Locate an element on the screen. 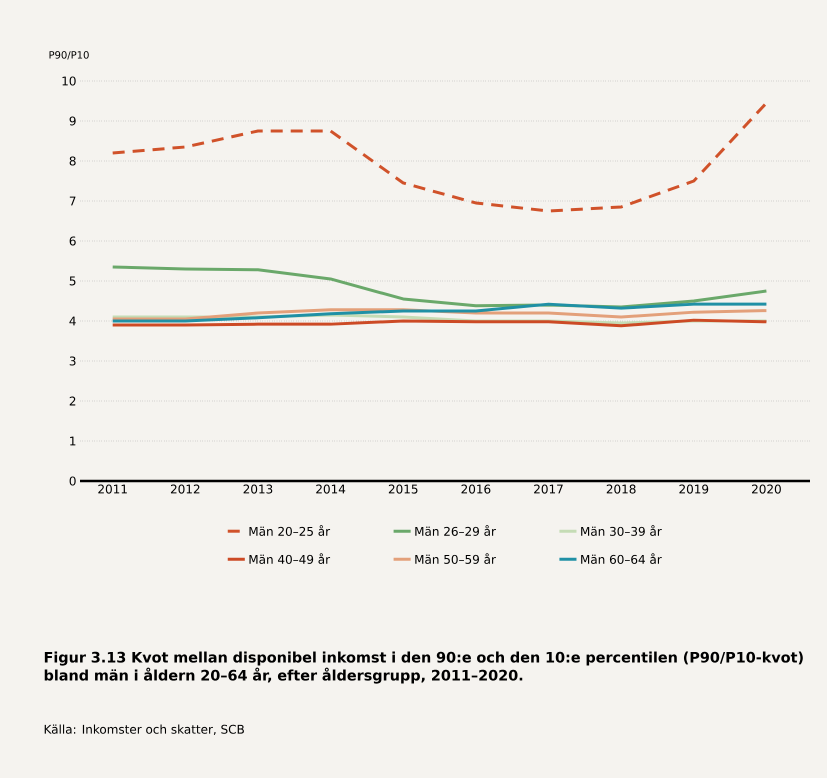 This screenshot has height=778, width=827. y-axis-title: P90/P10 is located at coordinates (69, 55).